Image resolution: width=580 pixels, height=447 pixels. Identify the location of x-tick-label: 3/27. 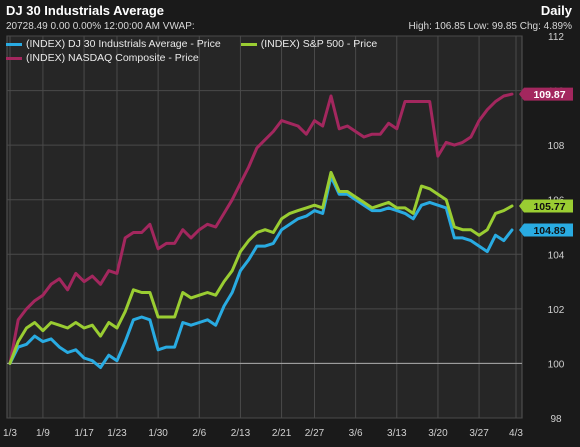
(479, 433).